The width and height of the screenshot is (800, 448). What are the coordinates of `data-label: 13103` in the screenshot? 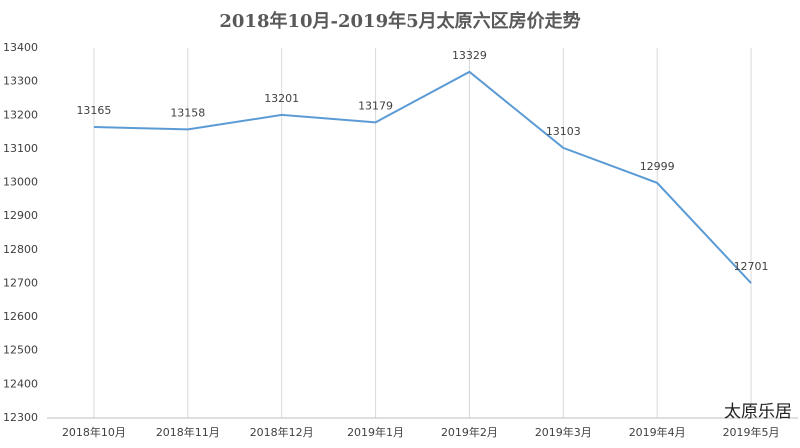 It's located at (563, 131).